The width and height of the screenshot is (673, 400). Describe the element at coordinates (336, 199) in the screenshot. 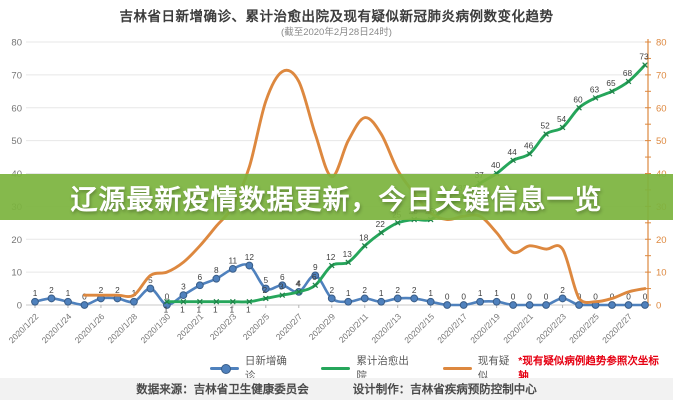

I see `banner-text: 辽源最新疫情数据更新，今日关键信息一览` at that location.